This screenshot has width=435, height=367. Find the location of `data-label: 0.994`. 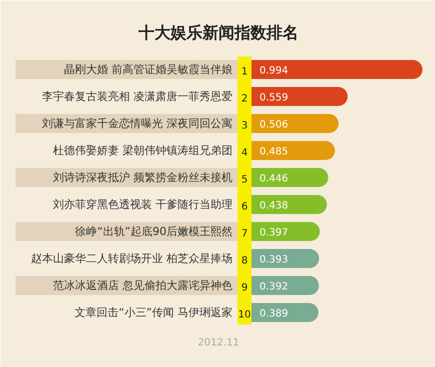

data-label: 0.994 is located at coordinates (274, 71).